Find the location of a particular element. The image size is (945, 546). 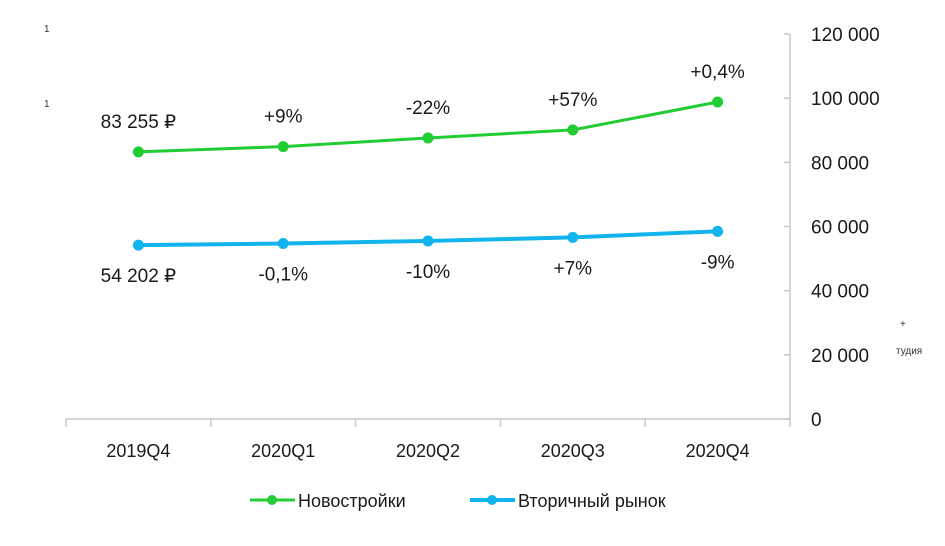

data-label: -10% is located at coordinates (428, 272).